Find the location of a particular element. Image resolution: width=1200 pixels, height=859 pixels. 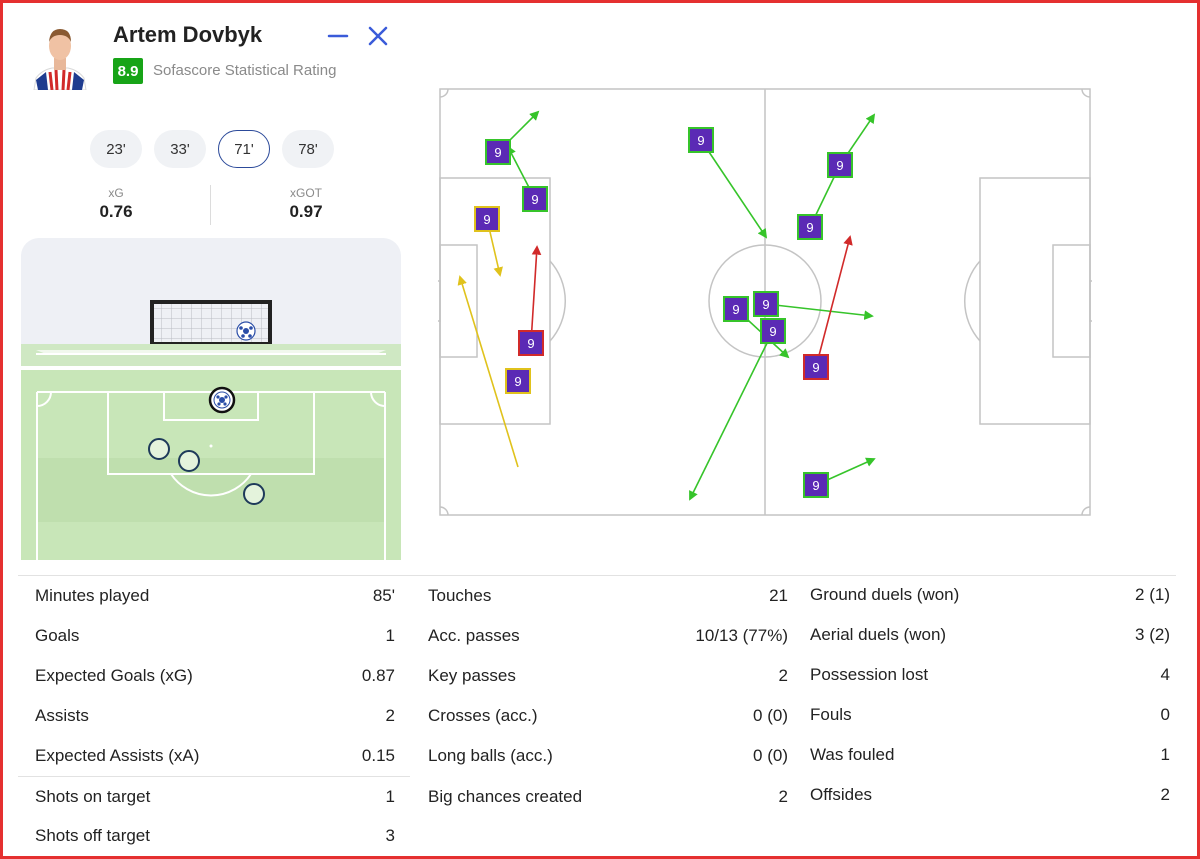

shot-map is located at coordinates (211, 399).